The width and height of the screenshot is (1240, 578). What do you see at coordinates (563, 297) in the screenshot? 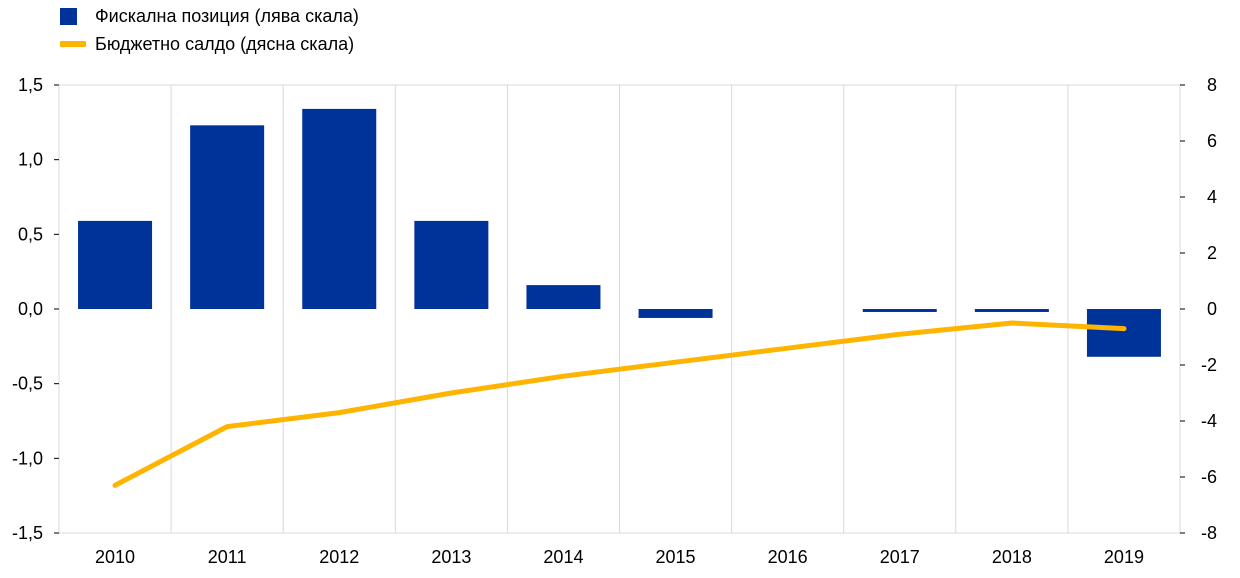
I see `bar-2014` at bounding box center [563, 297].